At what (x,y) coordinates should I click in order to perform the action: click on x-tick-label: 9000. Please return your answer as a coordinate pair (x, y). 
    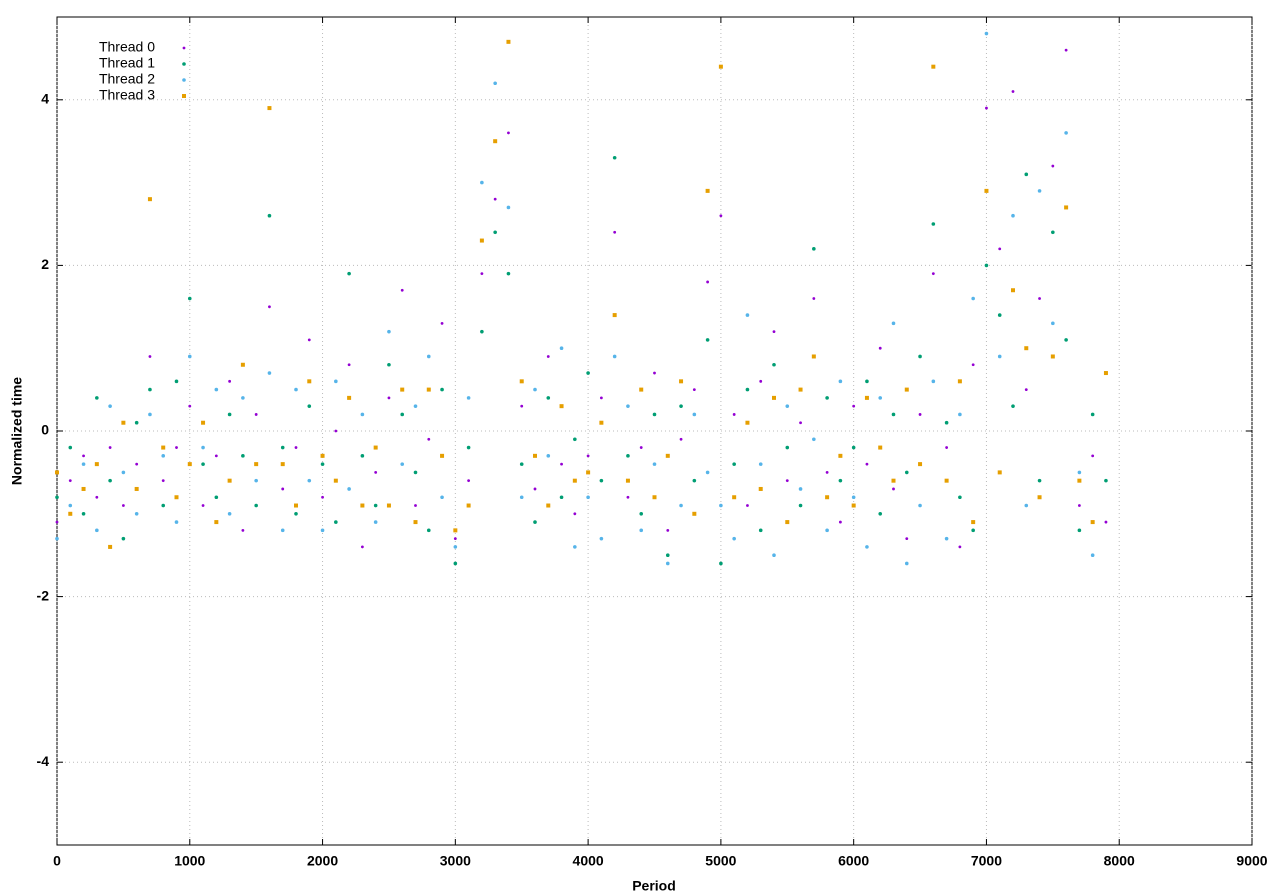
    Looking at the image, I should click on (1251, 861).